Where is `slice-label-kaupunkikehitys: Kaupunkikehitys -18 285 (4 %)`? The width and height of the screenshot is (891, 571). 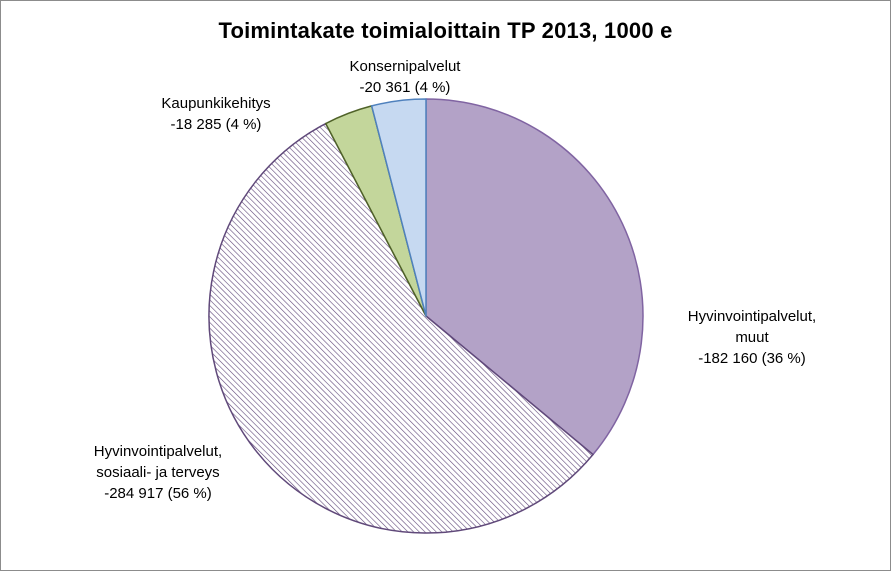 slice-label-kaupunkikehitys: Kaupunkikehitys -18 285 (4 %) is located at coordinates (216, 114).